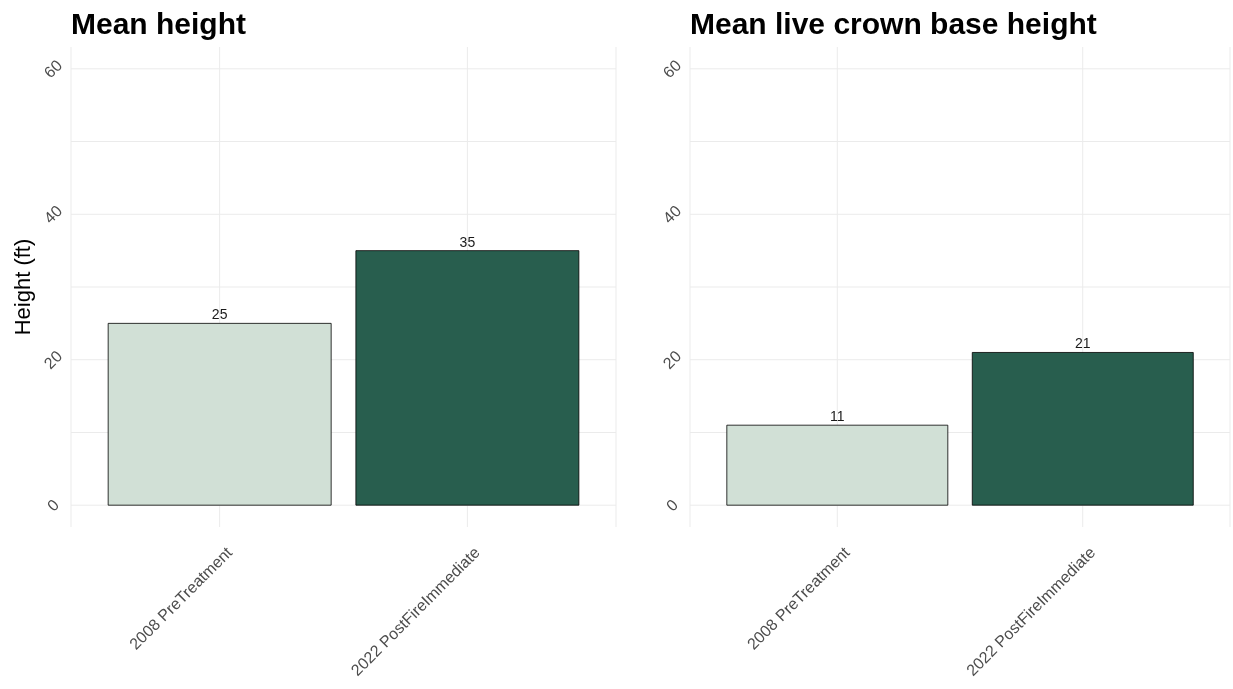 Image resolution: width=1233 pixels, height=689 pixels. Describe the element at coordinates (1082, 343) in the screenshot. I see `data-label: 21` at that location.